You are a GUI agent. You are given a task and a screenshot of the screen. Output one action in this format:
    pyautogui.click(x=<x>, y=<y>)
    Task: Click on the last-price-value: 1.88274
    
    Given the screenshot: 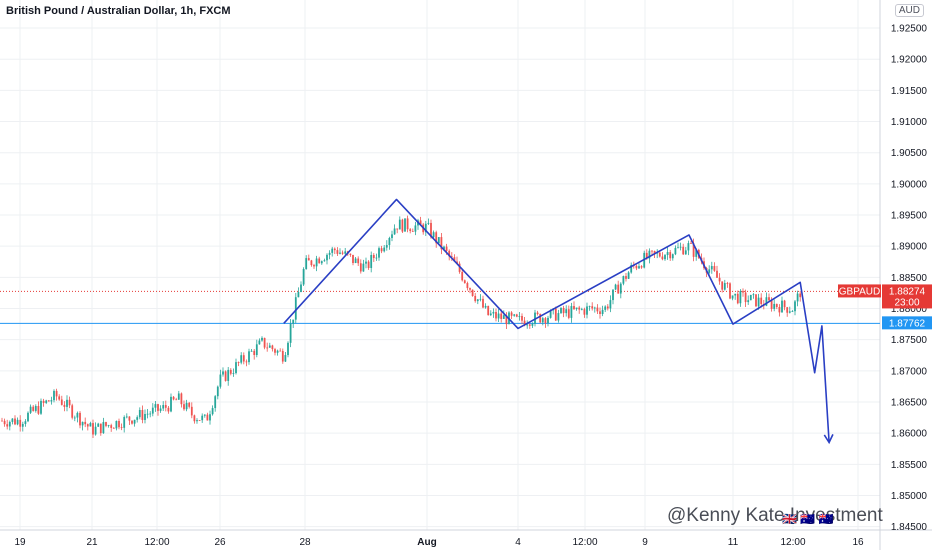 What is the action you would take?
    pyautogui.click(x=907, y=291)
    